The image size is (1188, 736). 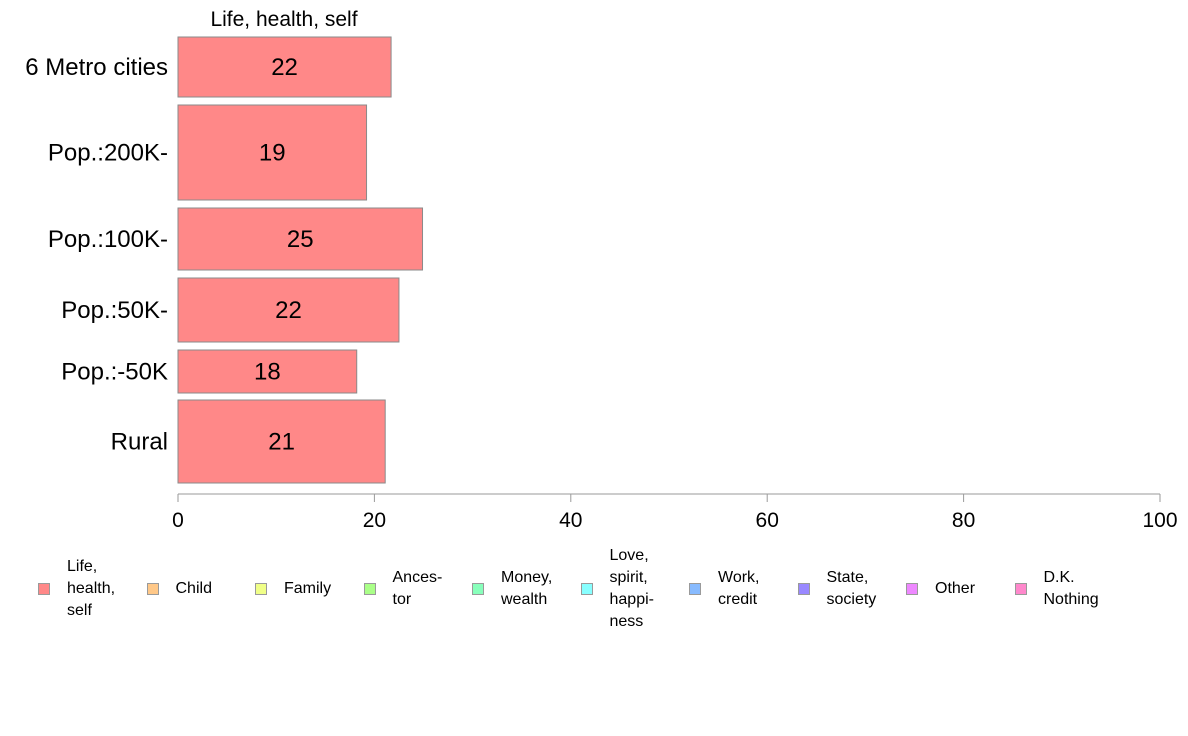 I want to click on legend-label: D.K. Nothing, so click(x=1071, y=588).